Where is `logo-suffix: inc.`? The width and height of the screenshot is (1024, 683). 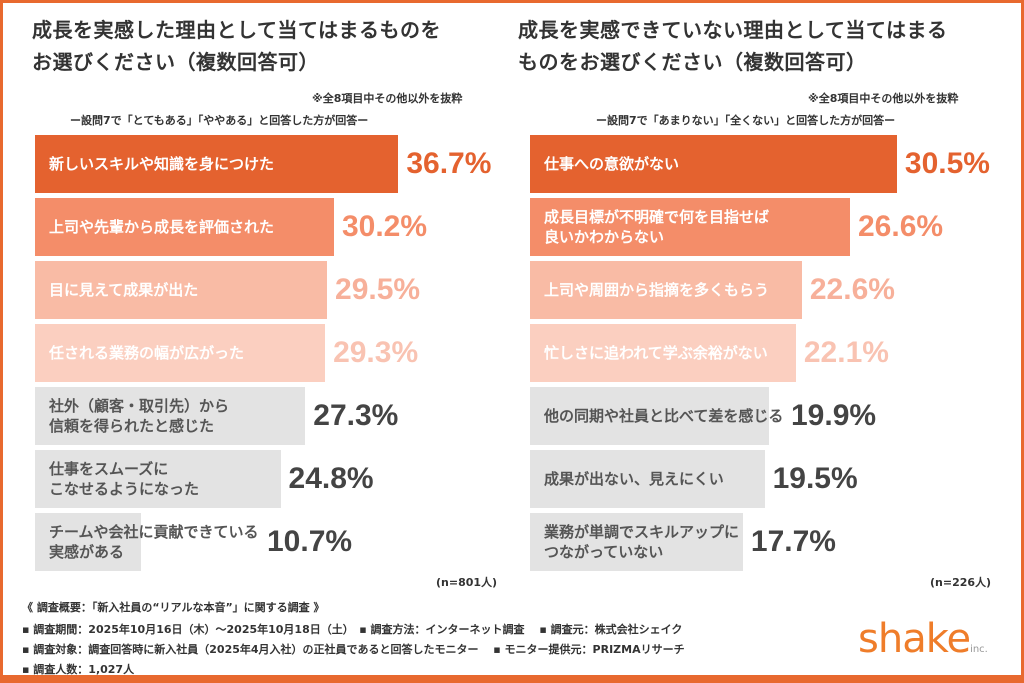
logo-suffix: inc. is located at coordinates (979, 649).